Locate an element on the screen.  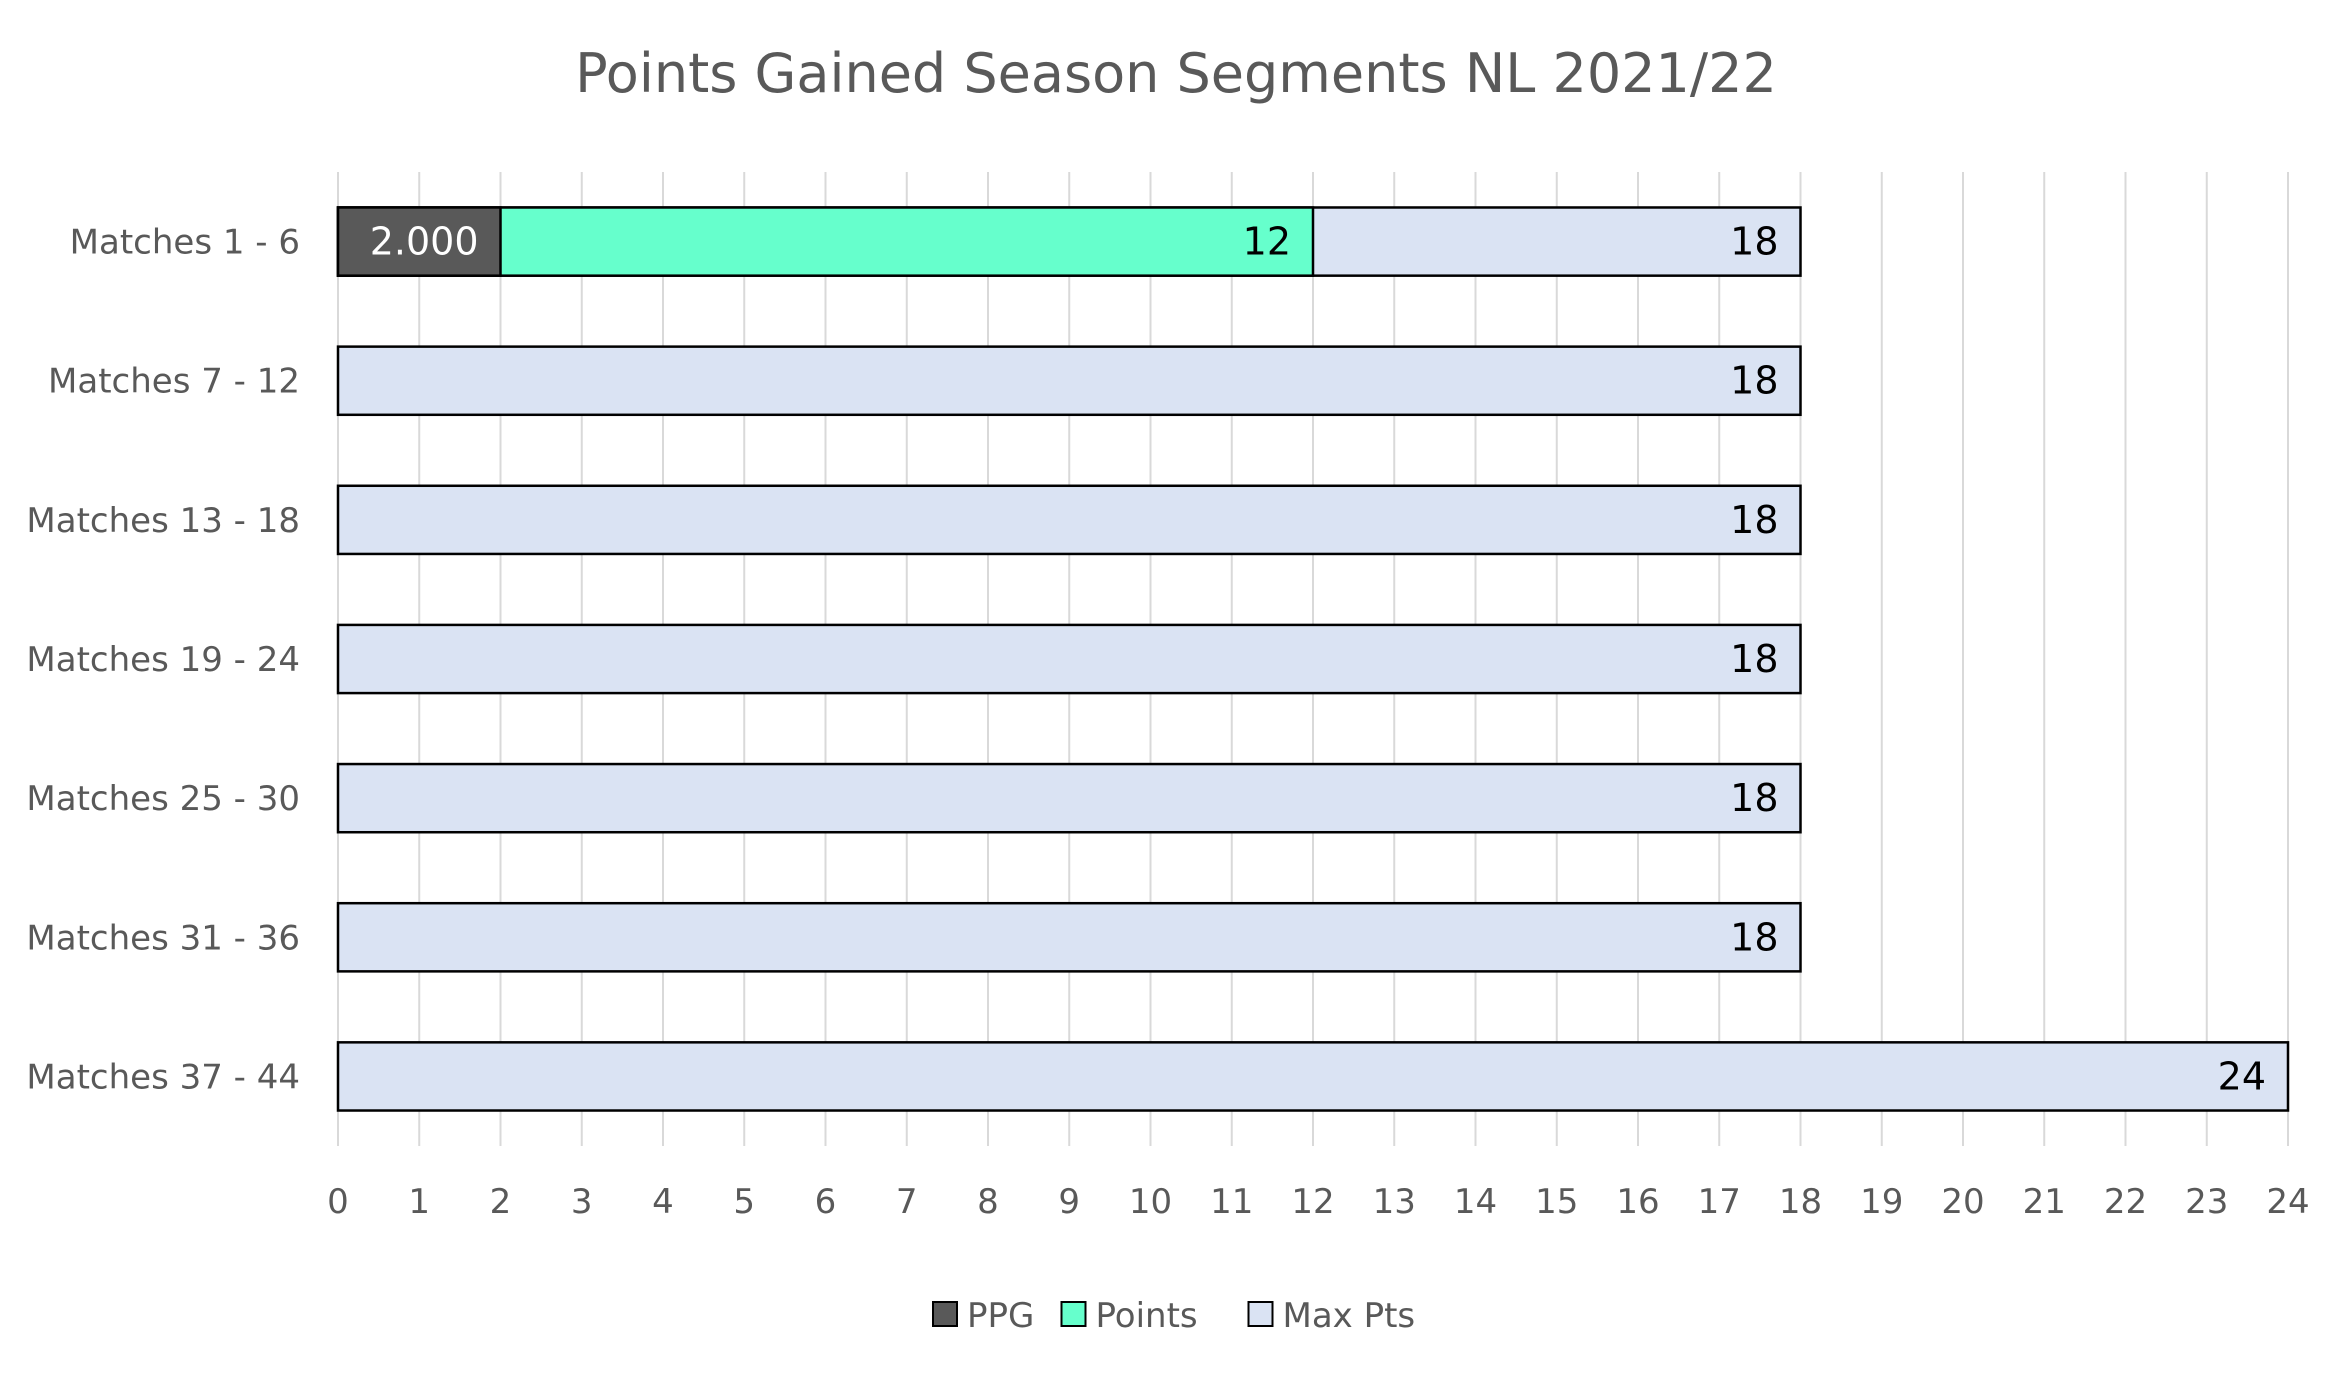
legend-label-max-pts: Max Pts is located at coordinates (1349, 1316).